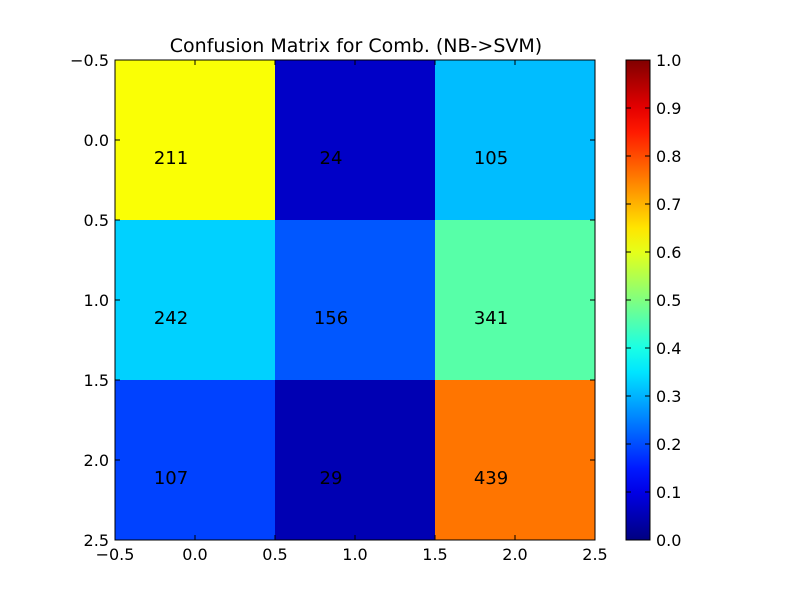  Describe the element at coordinates (195, 460) in the screenshot. I see `heatmap-cell-r2-c0` at that location.